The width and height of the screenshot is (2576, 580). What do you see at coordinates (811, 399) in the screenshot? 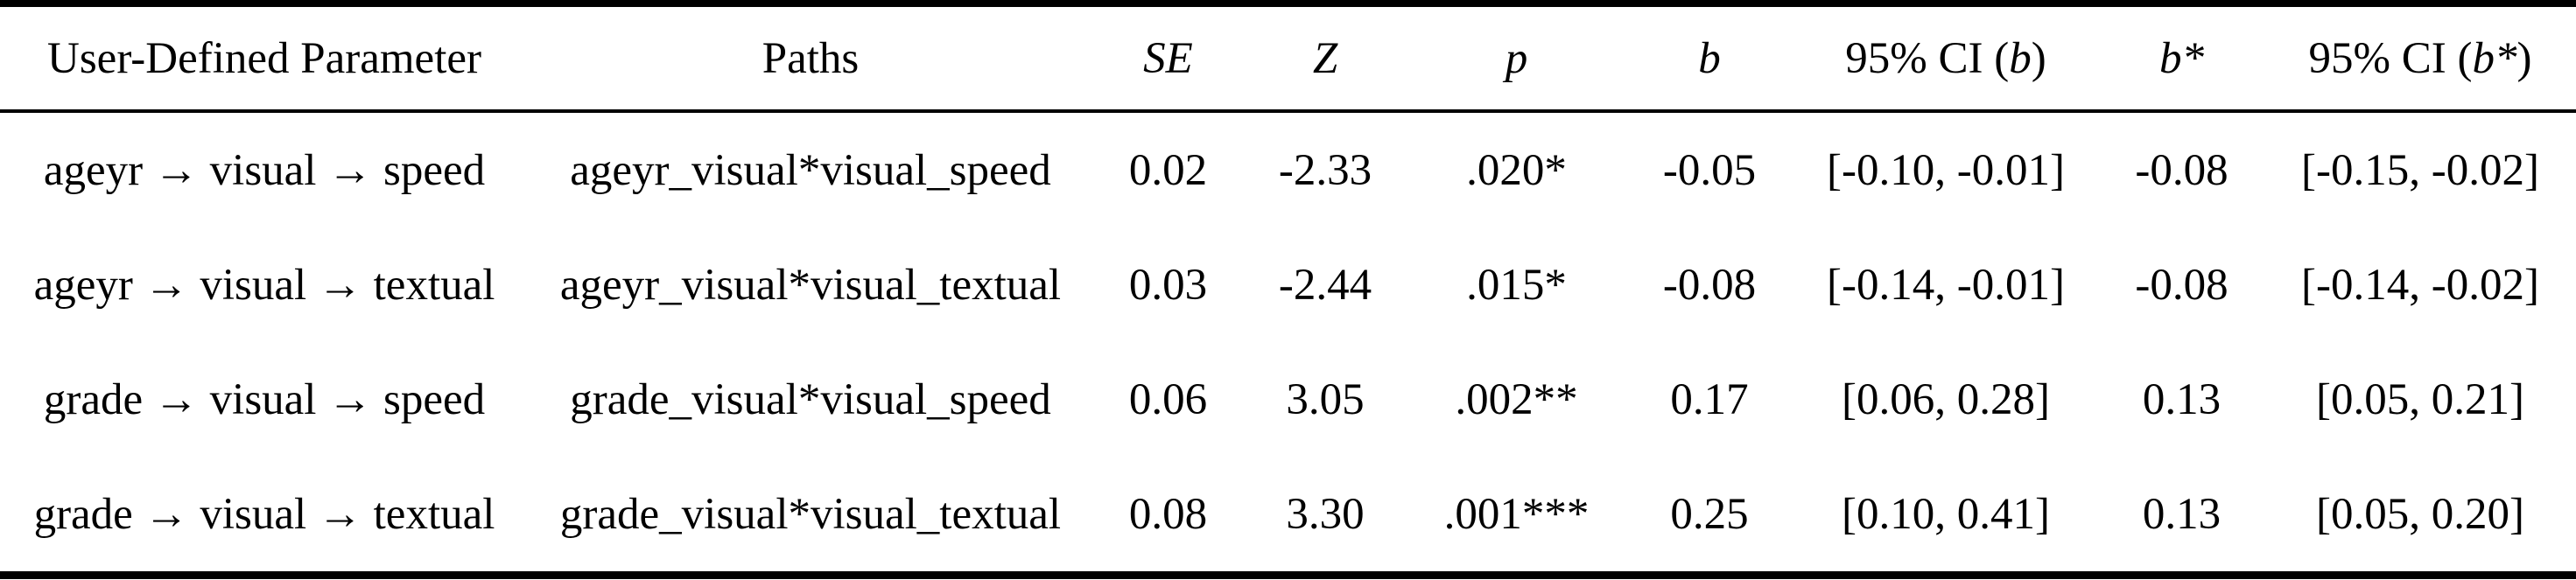
I see `cell-path: grade_visual*visual_speed` at bounding box center [811, 399].